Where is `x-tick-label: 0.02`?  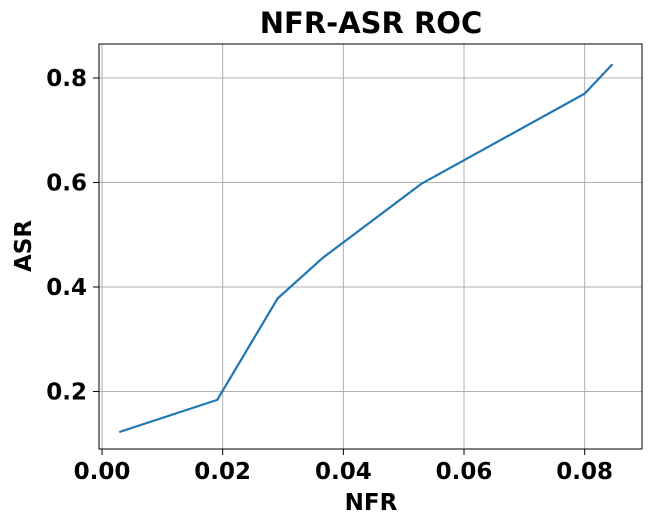
x-tick-label: 0.02 is located at coordinates (222, 472).